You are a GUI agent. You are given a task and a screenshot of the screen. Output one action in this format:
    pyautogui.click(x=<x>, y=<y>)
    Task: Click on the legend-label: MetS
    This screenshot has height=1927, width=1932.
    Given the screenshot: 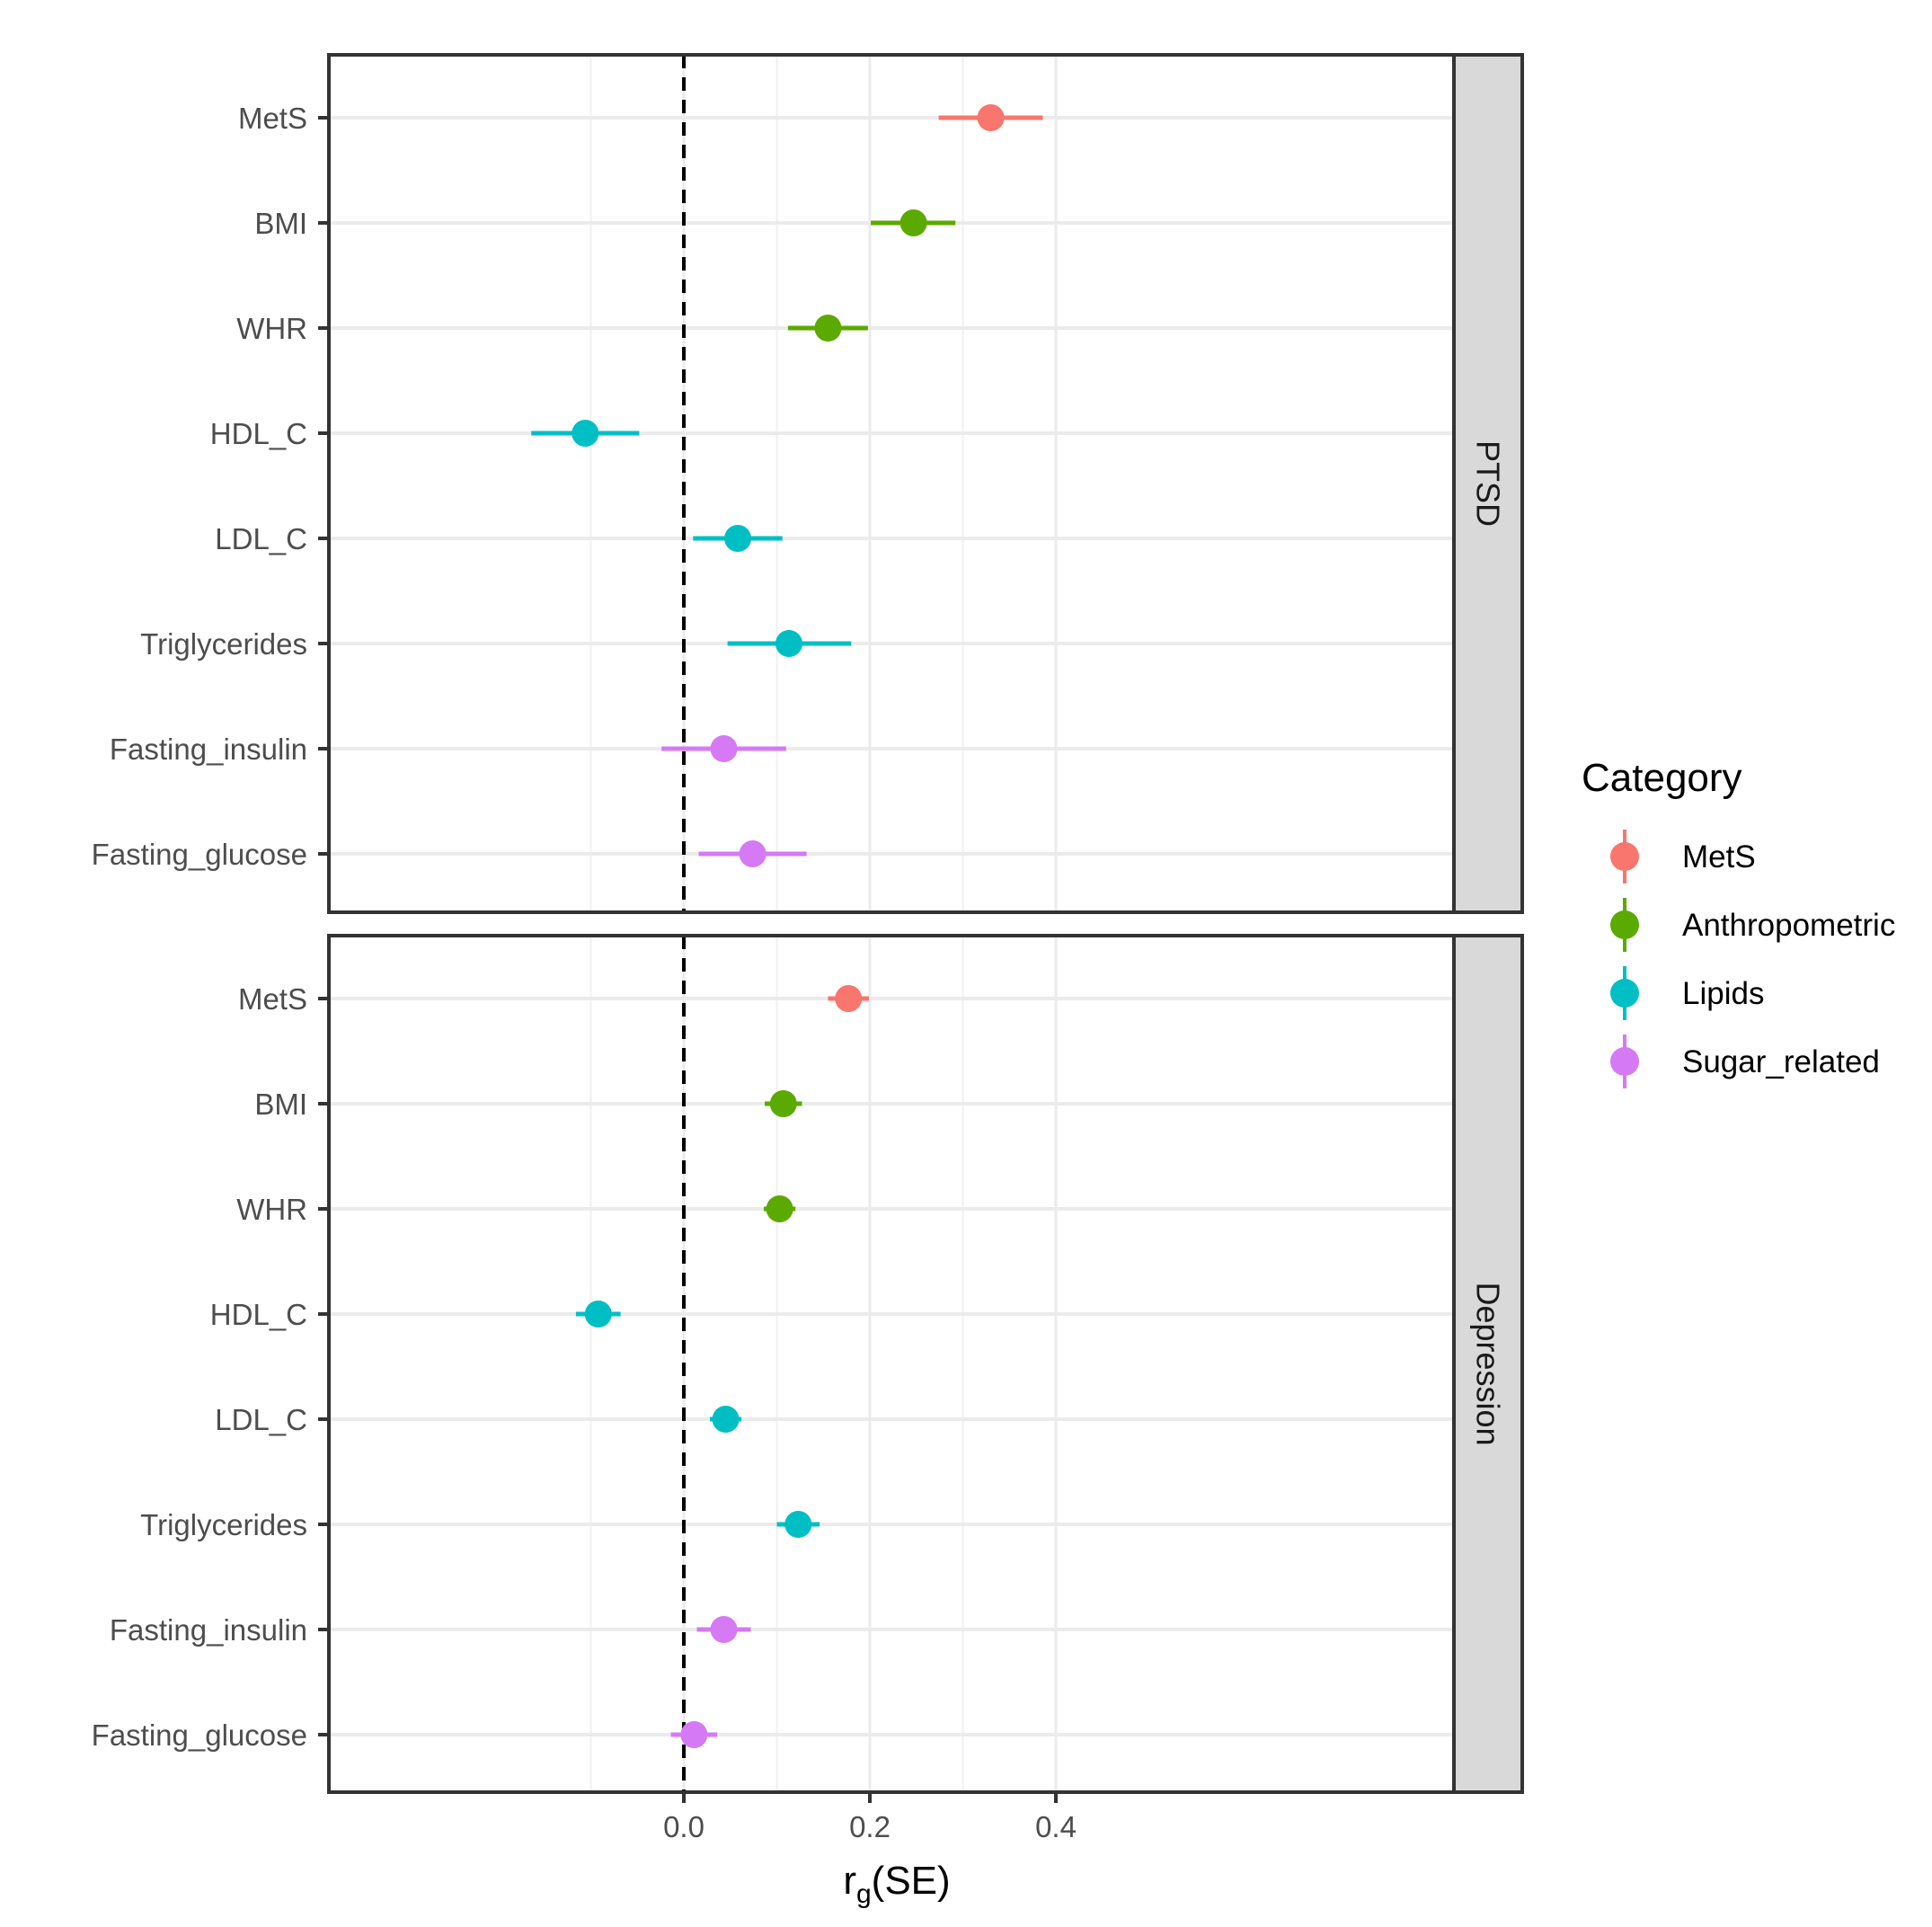 What is the action you would take?
    pyautogui.click(x=1719, y=857)
    